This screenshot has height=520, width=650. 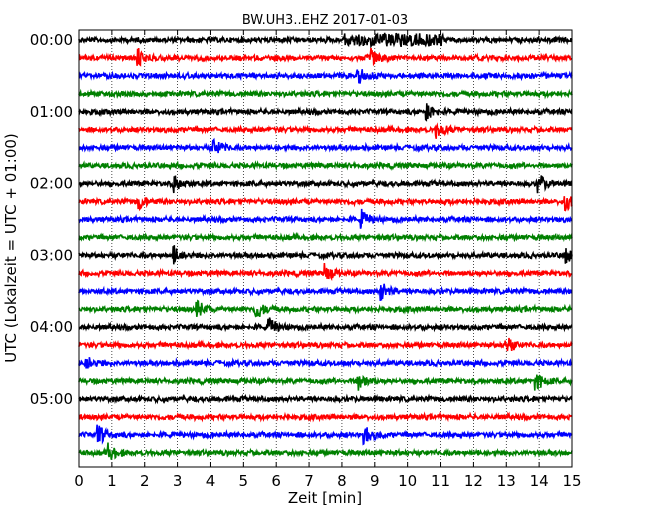 What do you see at coordinates (51, 255) in the screenshot?
I see `y-tick-label: 03:00` at bounding box center [51, 255].